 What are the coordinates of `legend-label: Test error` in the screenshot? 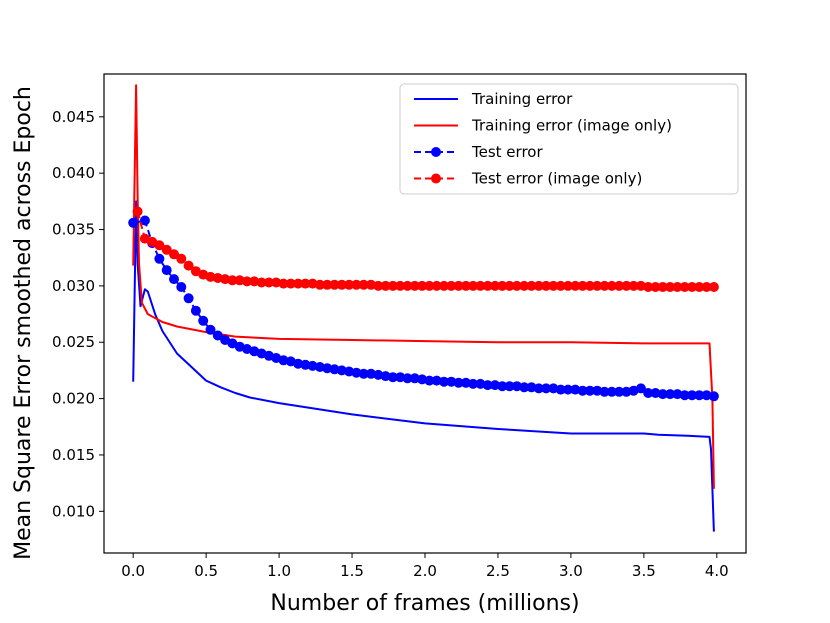 It's located at (507, 152).